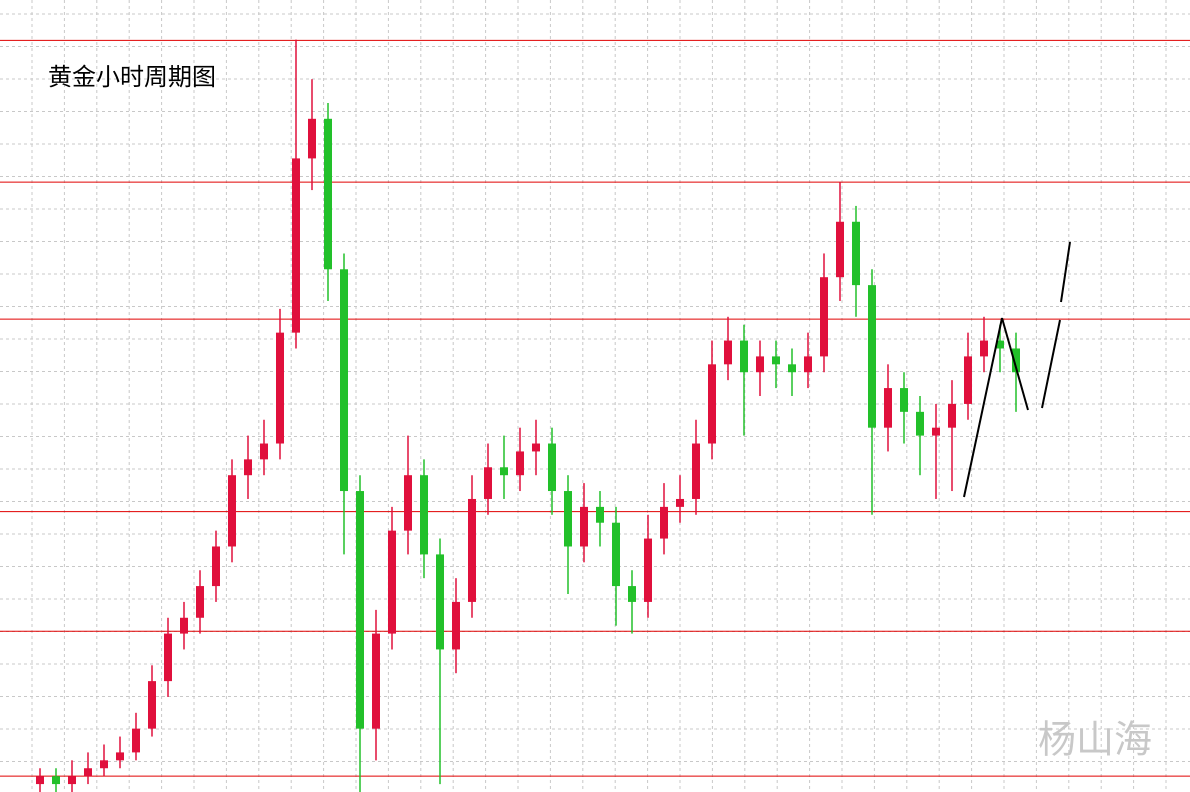 The width and height of the screenshot is (1190, 792). Describe the element at coordinates (1095, 740) in the screenshot. I see `watermark: 杨山海` at that location.